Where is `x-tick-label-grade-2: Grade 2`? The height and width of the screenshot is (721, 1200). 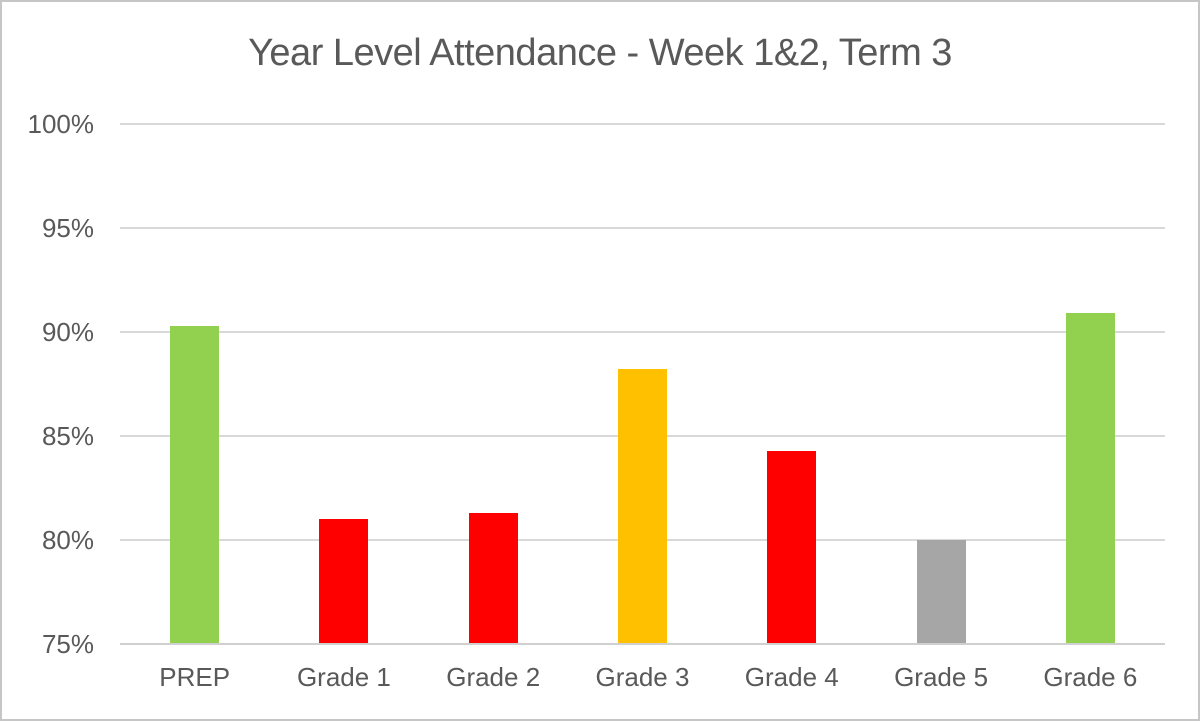
x-tick-label-grade-2: Grade 2 is located at coordinates (493, 677).